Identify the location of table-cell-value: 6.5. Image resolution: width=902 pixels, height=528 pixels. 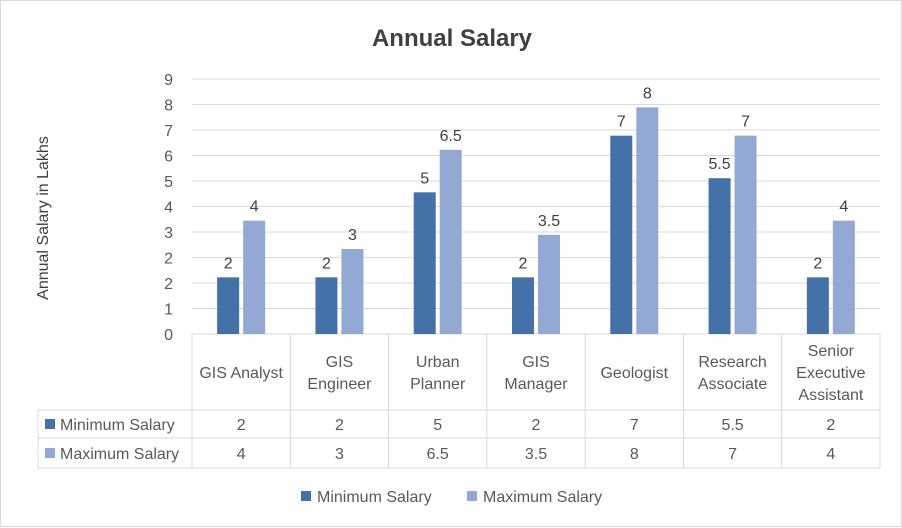
(438, 454).